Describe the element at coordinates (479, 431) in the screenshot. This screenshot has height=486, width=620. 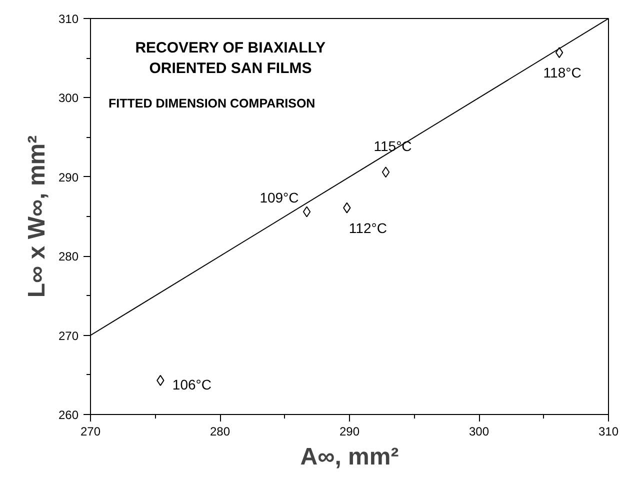
I see `x-tick-label: 300` at that location.